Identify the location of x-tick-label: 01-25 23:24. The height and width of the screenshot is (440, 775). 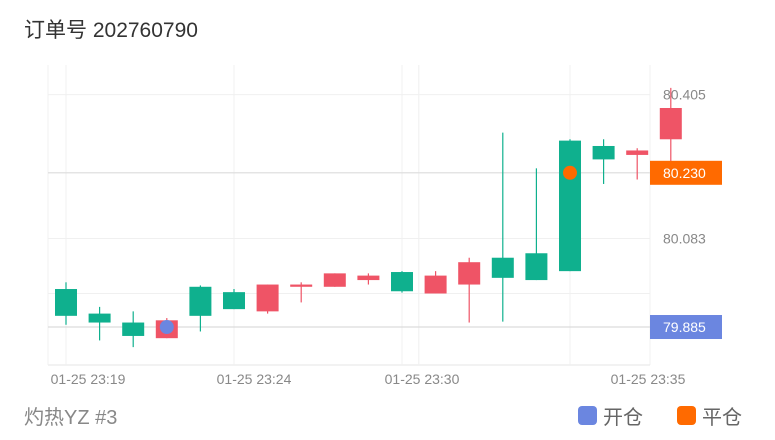
(254, 379).